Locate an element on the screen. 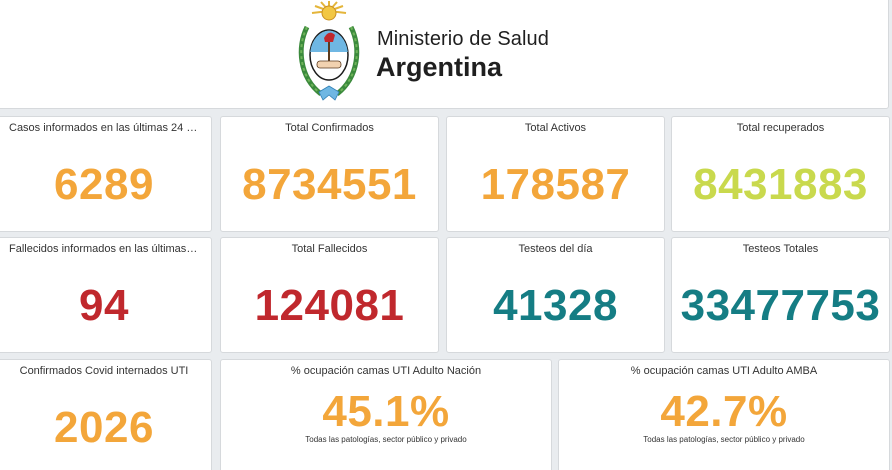 This screenshot has height=470, width=892. card-title: Confirmados Covid internados UTI is located at coordinates (104, 371).